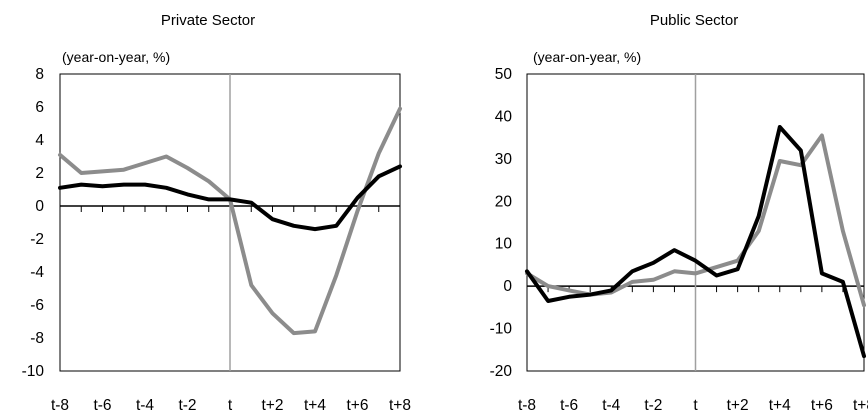  Describe the element at coordinates (145, 405) in the screenshot. I see `private-sector-x-tick-label: t-4` at that location.